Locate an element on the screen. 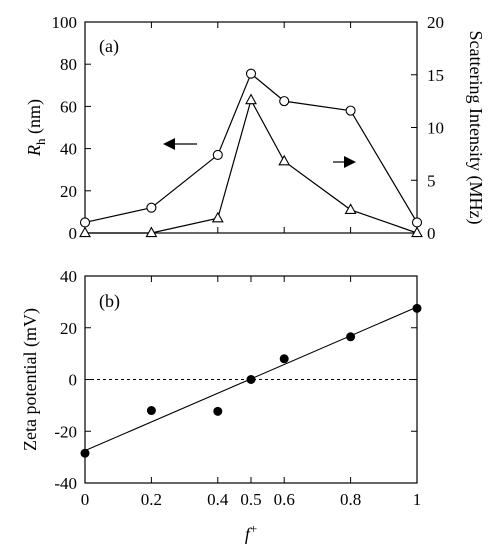  panel-a-left-y-axis-label: Rh (nm) is located at coordinates (36, 128).